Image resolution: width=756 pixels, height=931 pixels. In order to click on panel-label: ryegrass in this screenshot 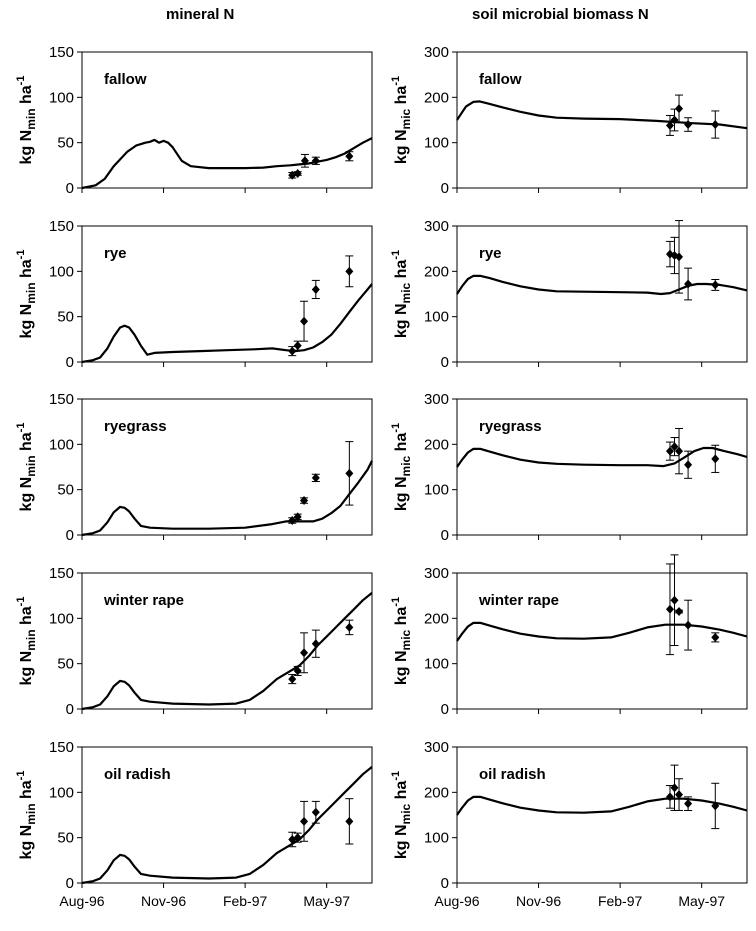, I will do `click(135, 426)`.